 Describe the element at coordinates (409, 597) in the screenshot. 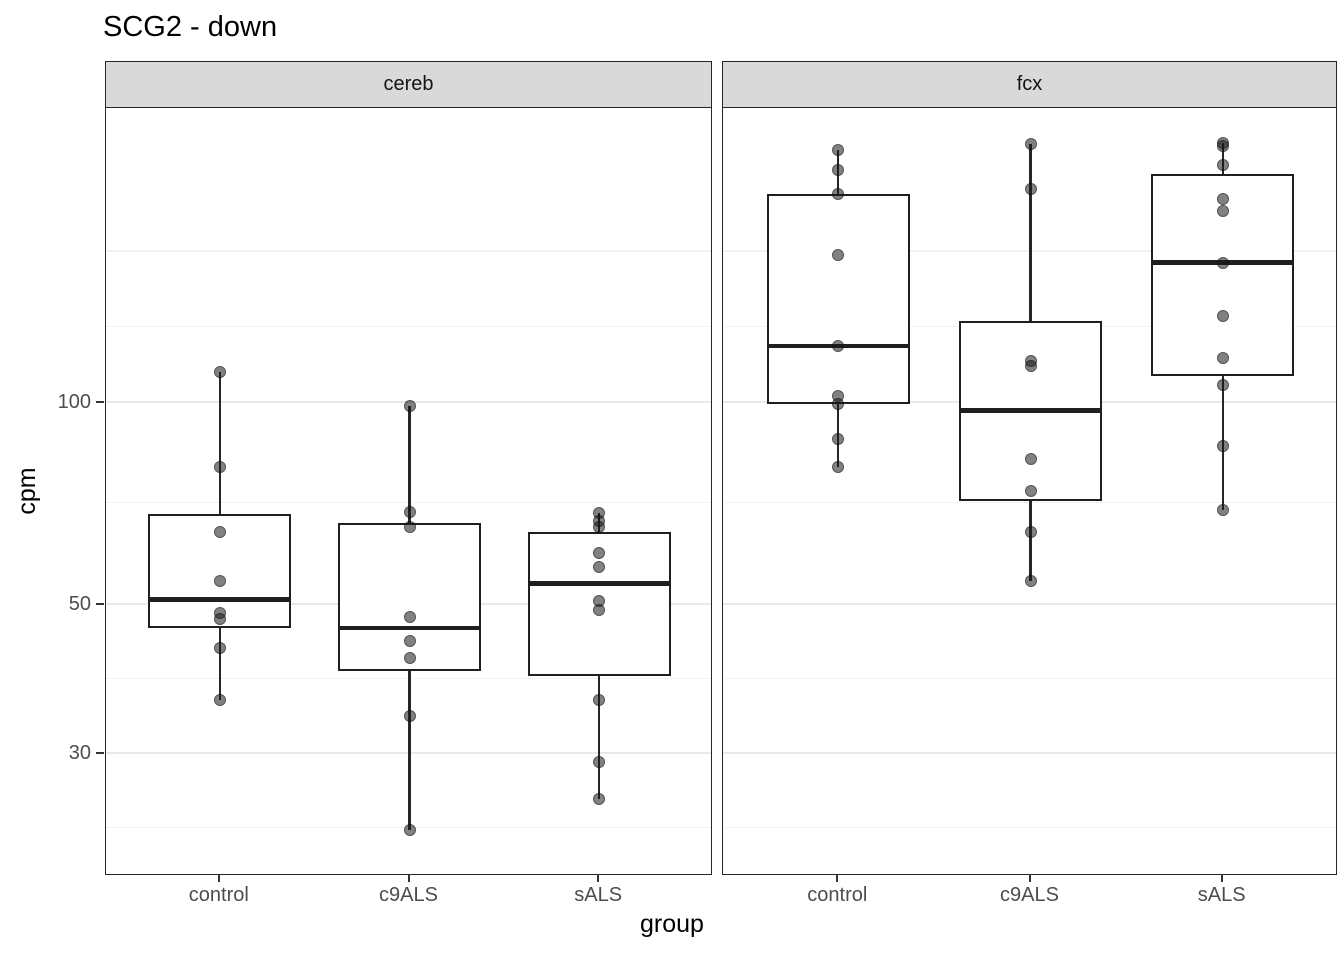

I see `boxplot-box-c9ALS` at that location.